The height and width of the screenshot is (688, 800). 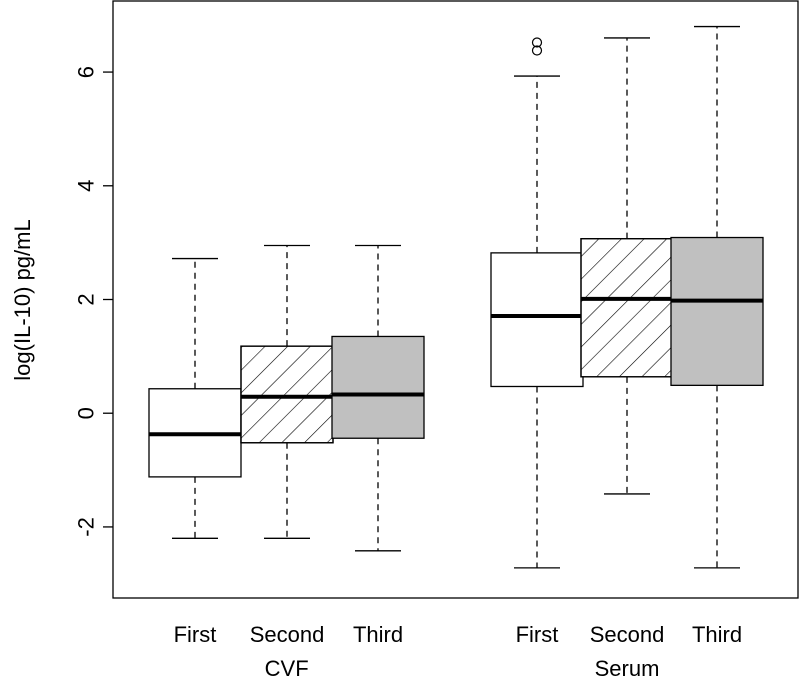 I want to click on box-cvf-third, so click(x=378, y=398).